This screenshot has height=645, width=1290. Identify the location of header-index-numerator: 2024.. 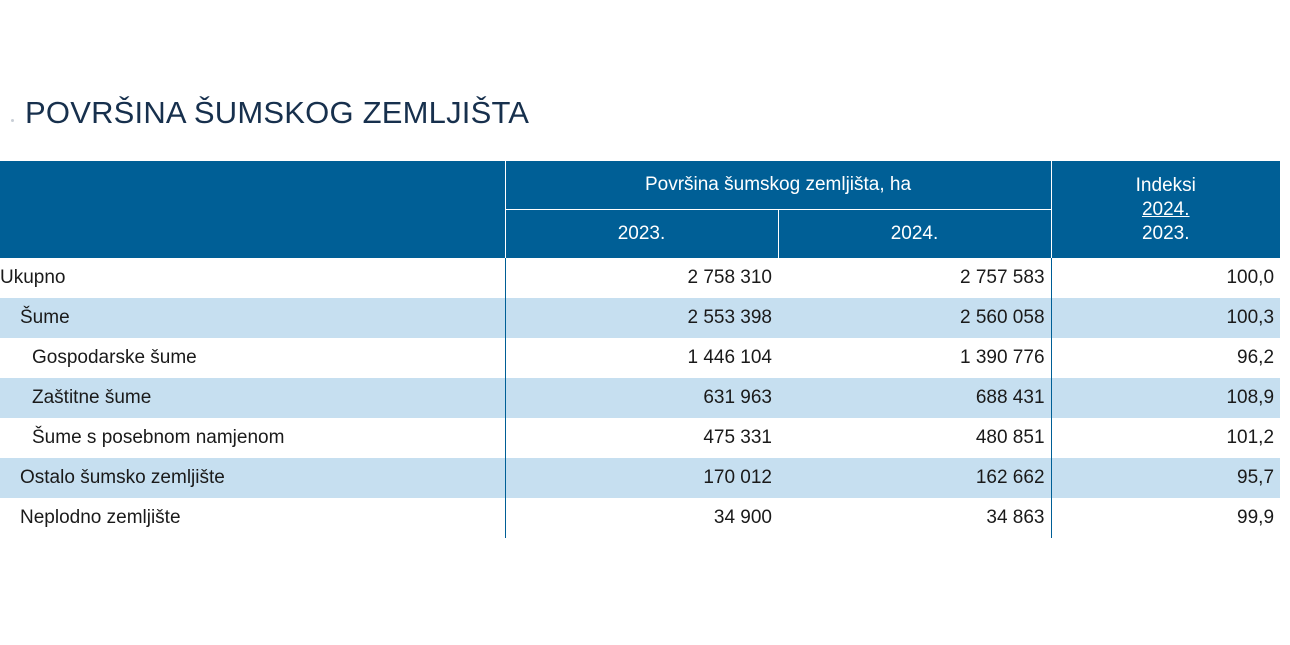
(1165, 209).